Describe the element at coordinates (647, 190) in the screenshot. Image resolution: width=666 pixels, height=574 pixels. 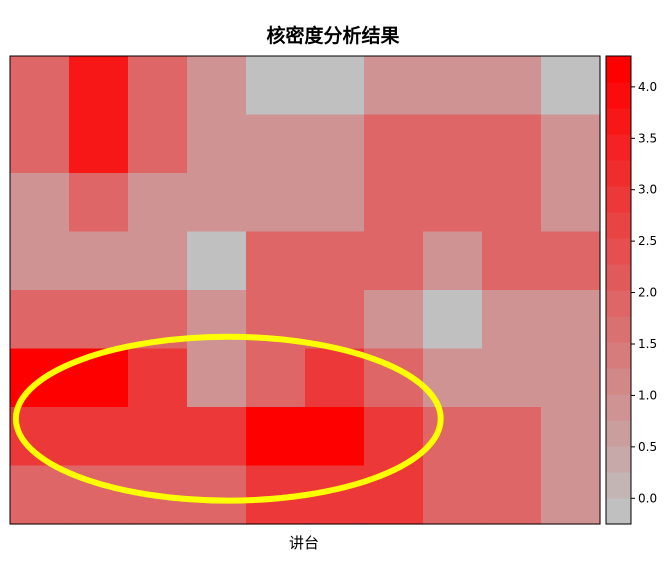
I see `colorbar-tick-label: 3.0` at that location.